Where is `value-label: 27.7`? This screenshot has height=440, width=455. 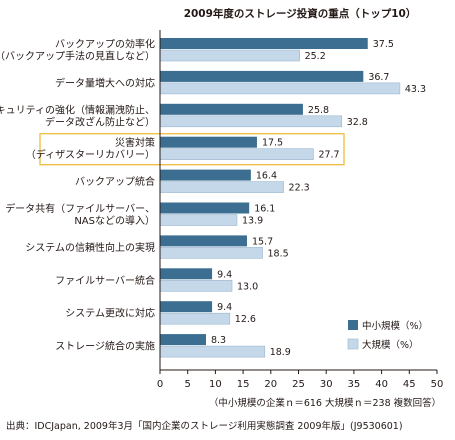 value-label: 27.7 is located at coordinates (328, 155).